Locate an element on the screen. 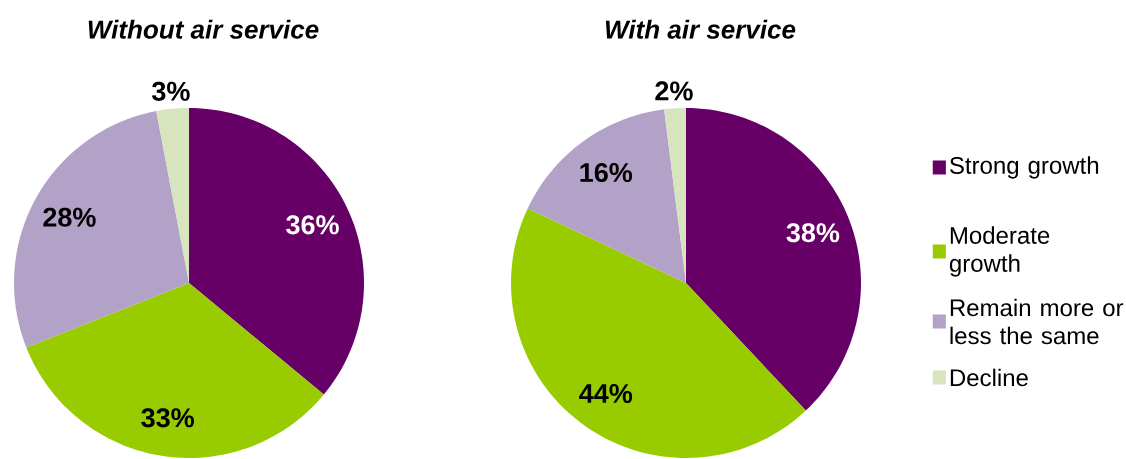 The image size is (1126, 459). data-label: 28% is located at coordinates (69, 217).